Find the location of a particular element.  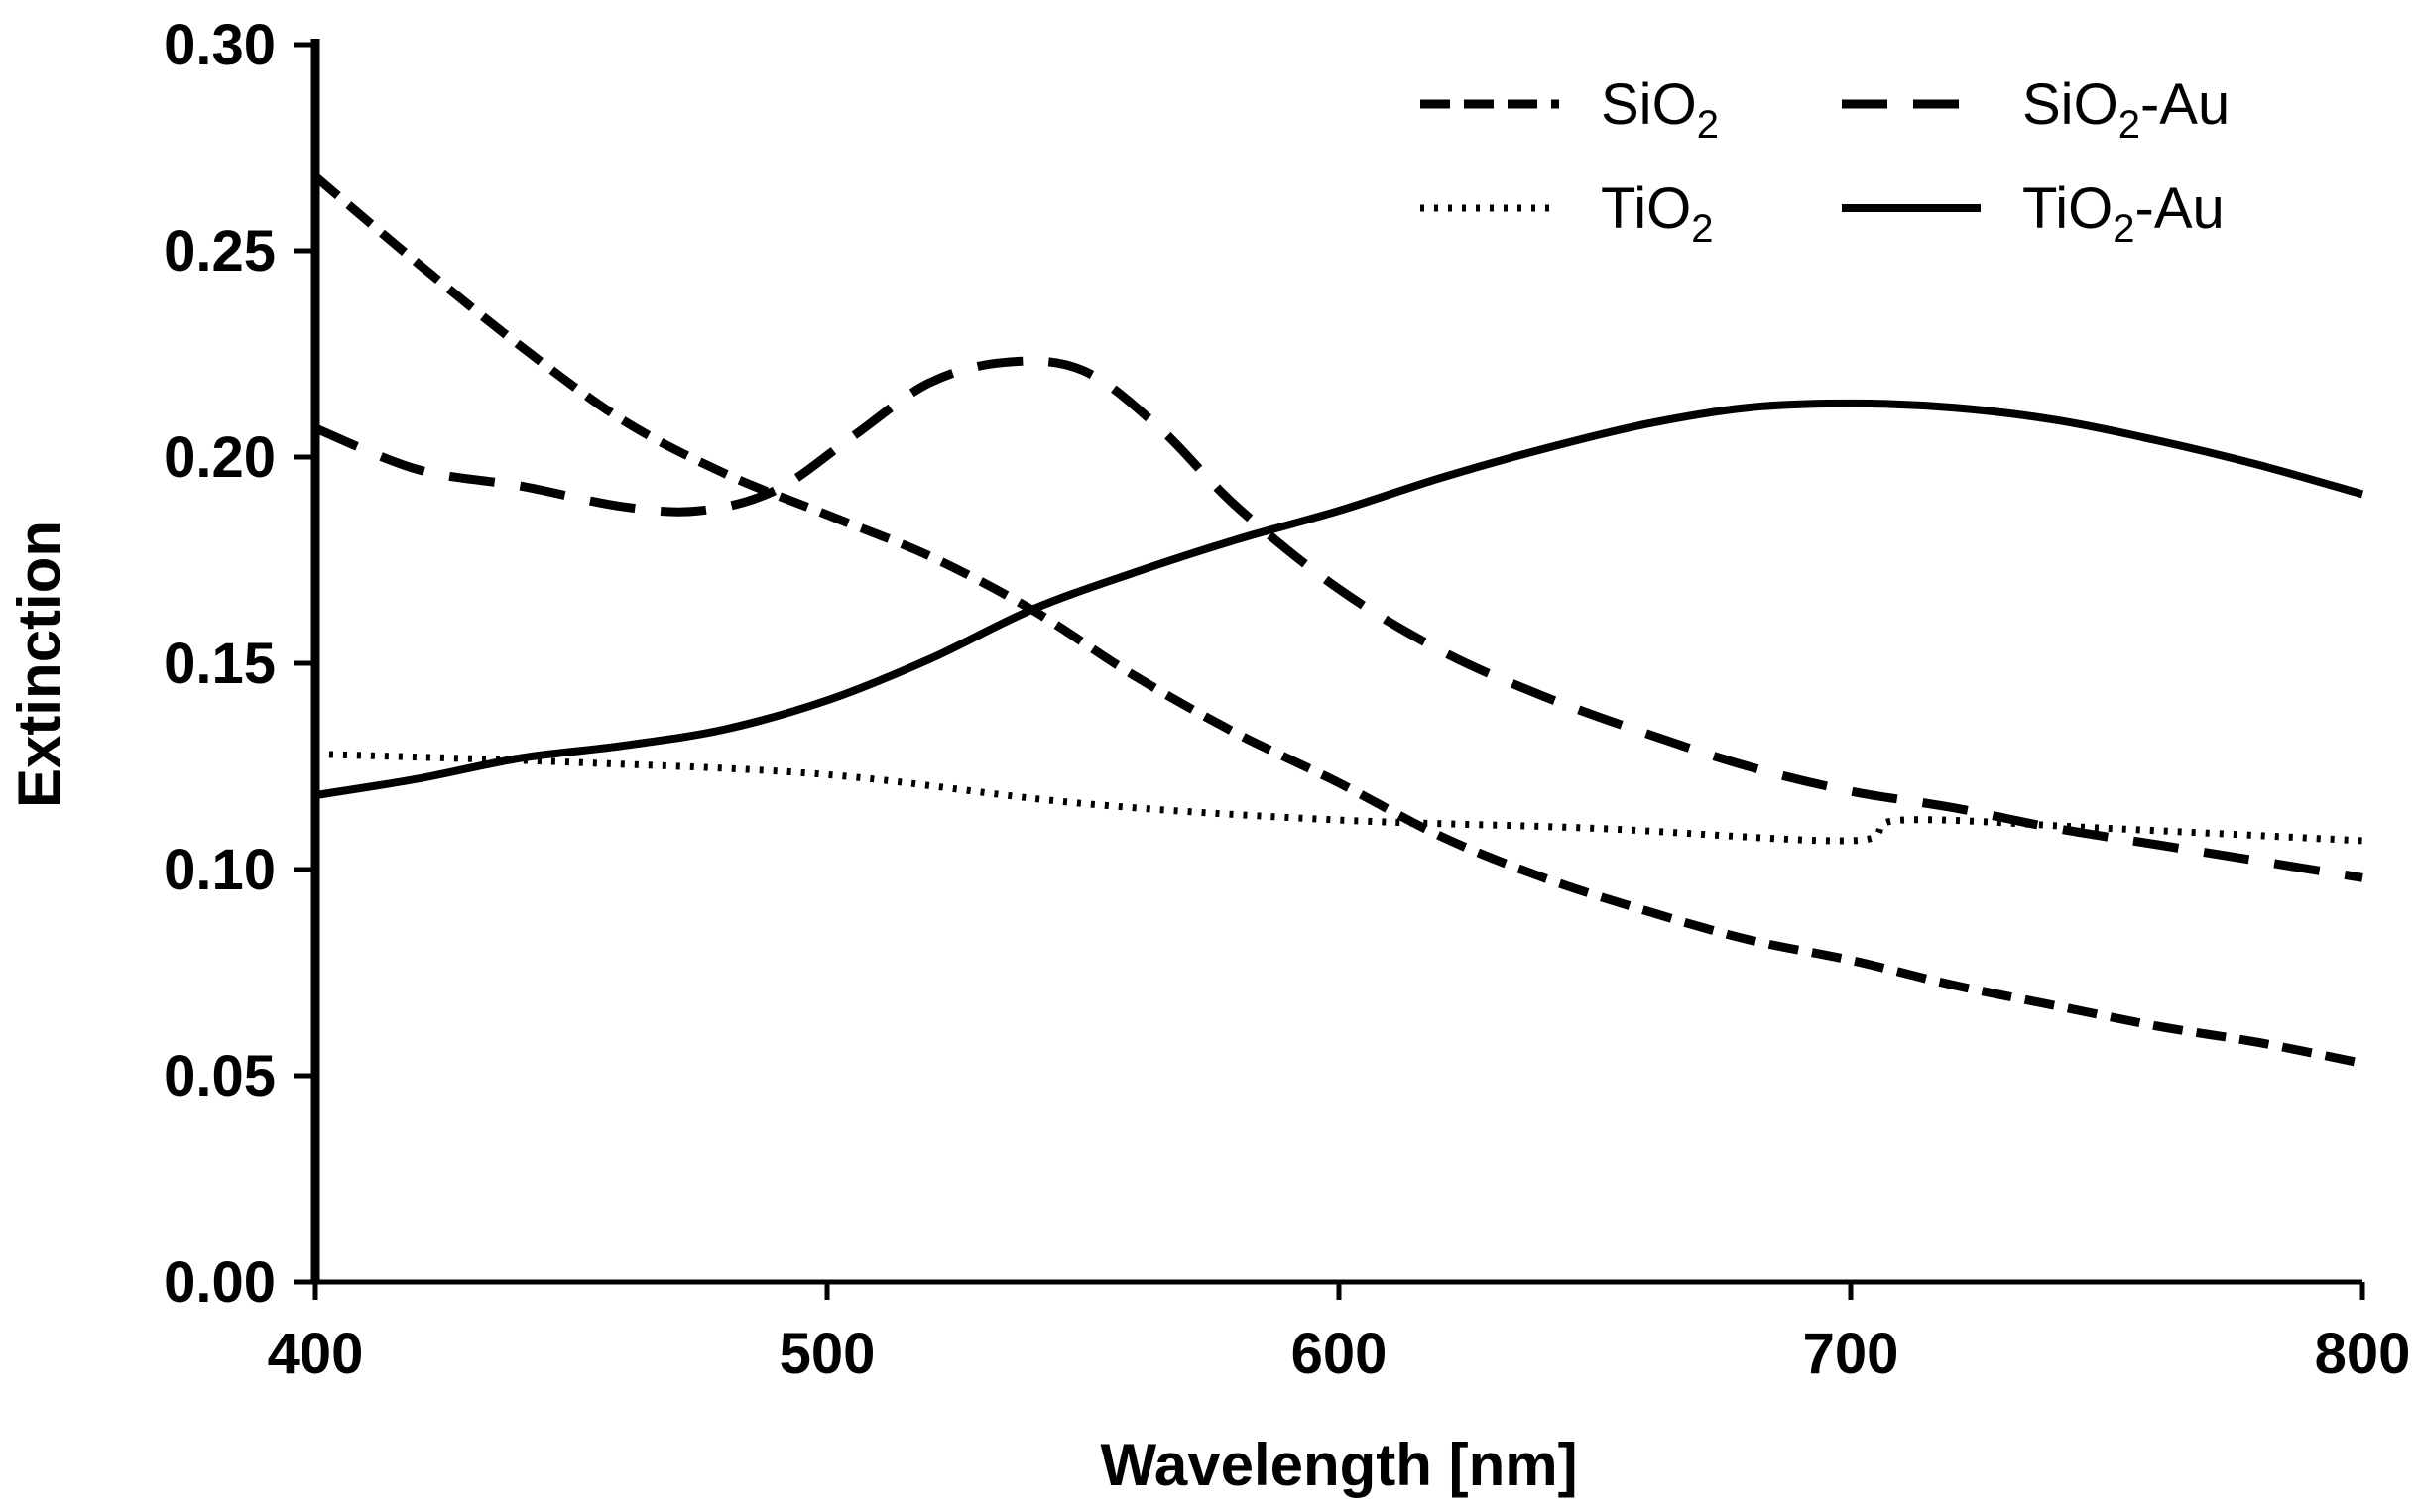

y-axis-title: Extinction is located at coordinates (39, 664).